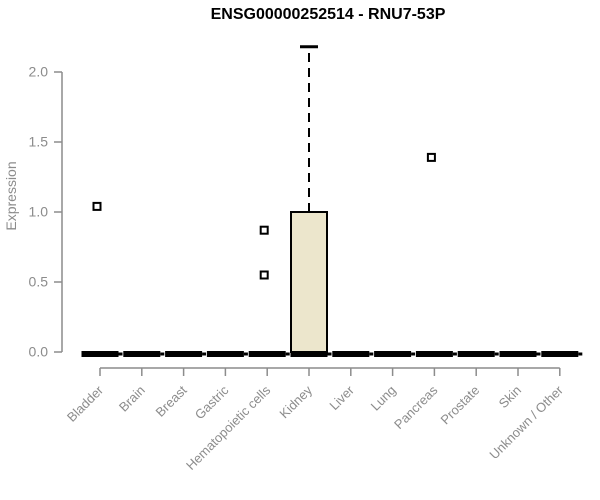  What do you see at coordinates (171, 400) in the screenshot?
I see `x-tick-label: Breast` at bounding box center [171, 400].